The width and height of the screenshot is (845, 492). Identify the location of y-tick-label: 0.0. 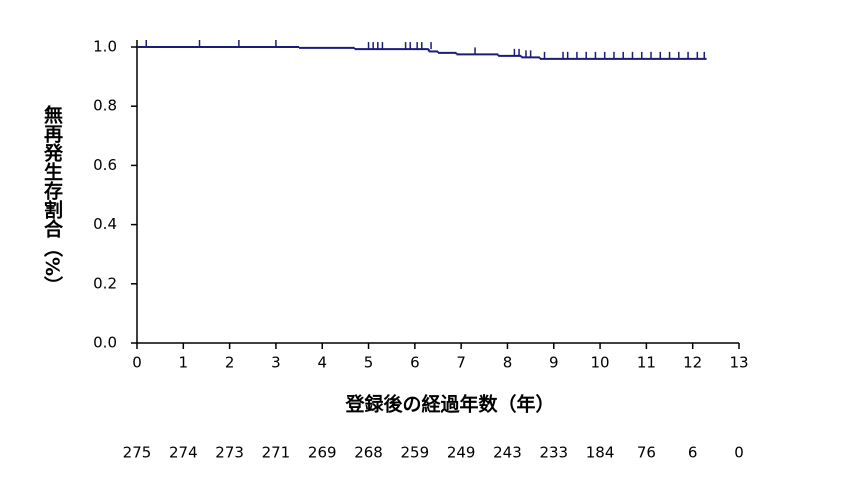
(105, 343).